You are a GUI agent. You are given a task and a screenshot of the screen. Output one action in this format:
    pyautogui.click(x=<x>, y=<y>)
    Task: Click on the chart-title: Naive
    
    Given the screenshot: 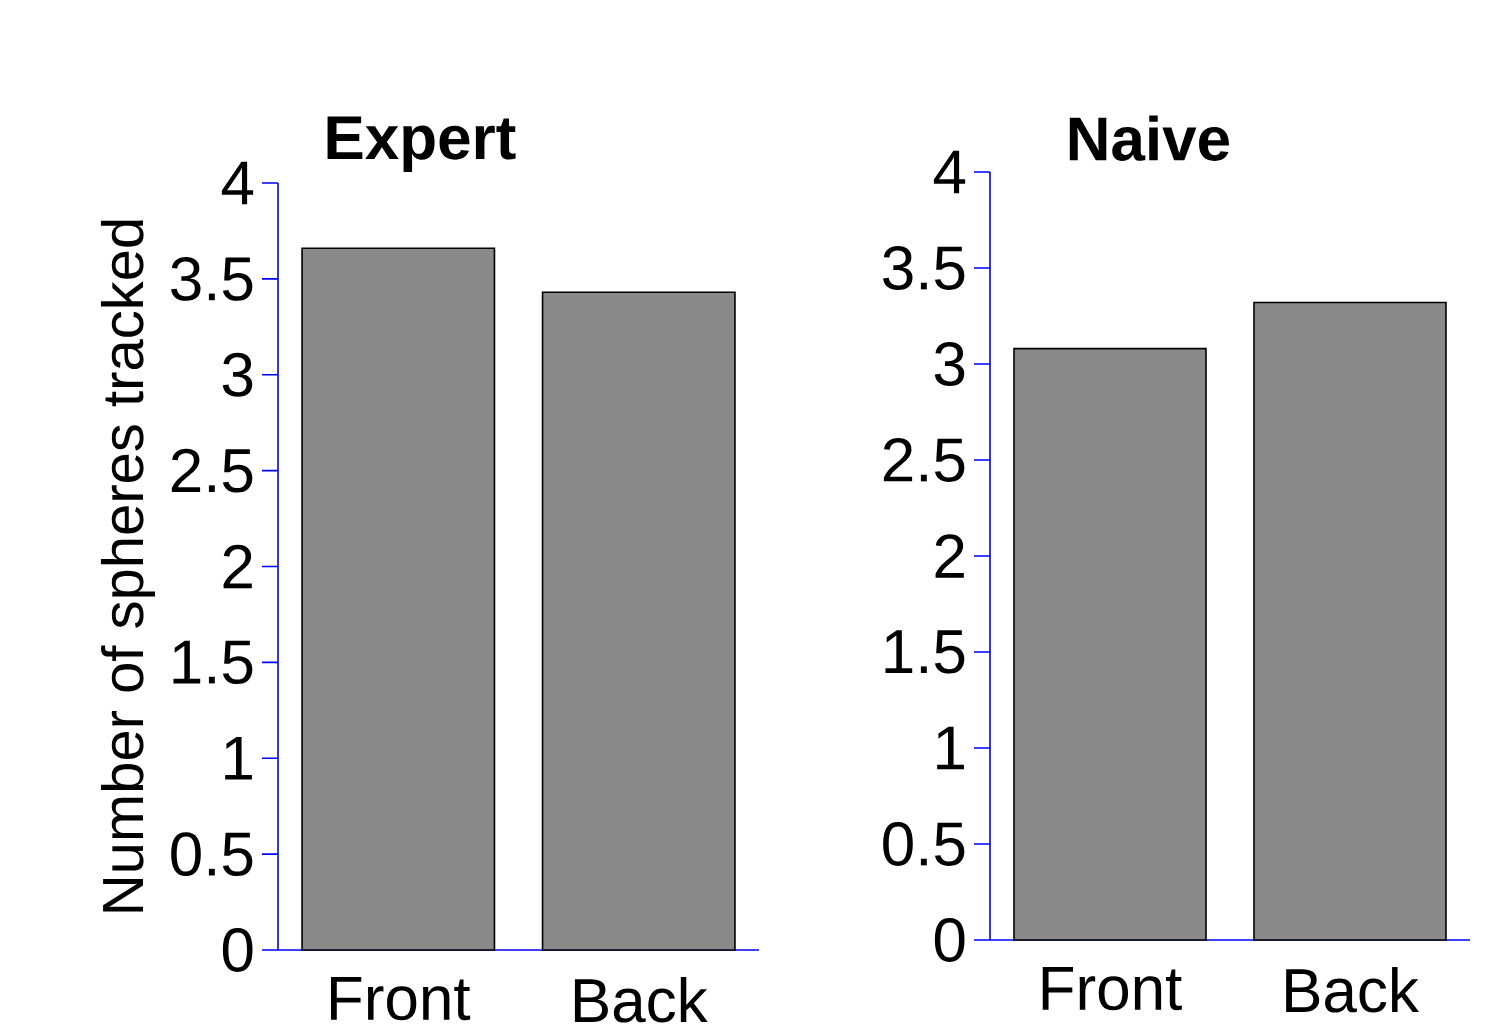 What is the action you would take?
    pyautogui.click(x=1149, y=138)
    